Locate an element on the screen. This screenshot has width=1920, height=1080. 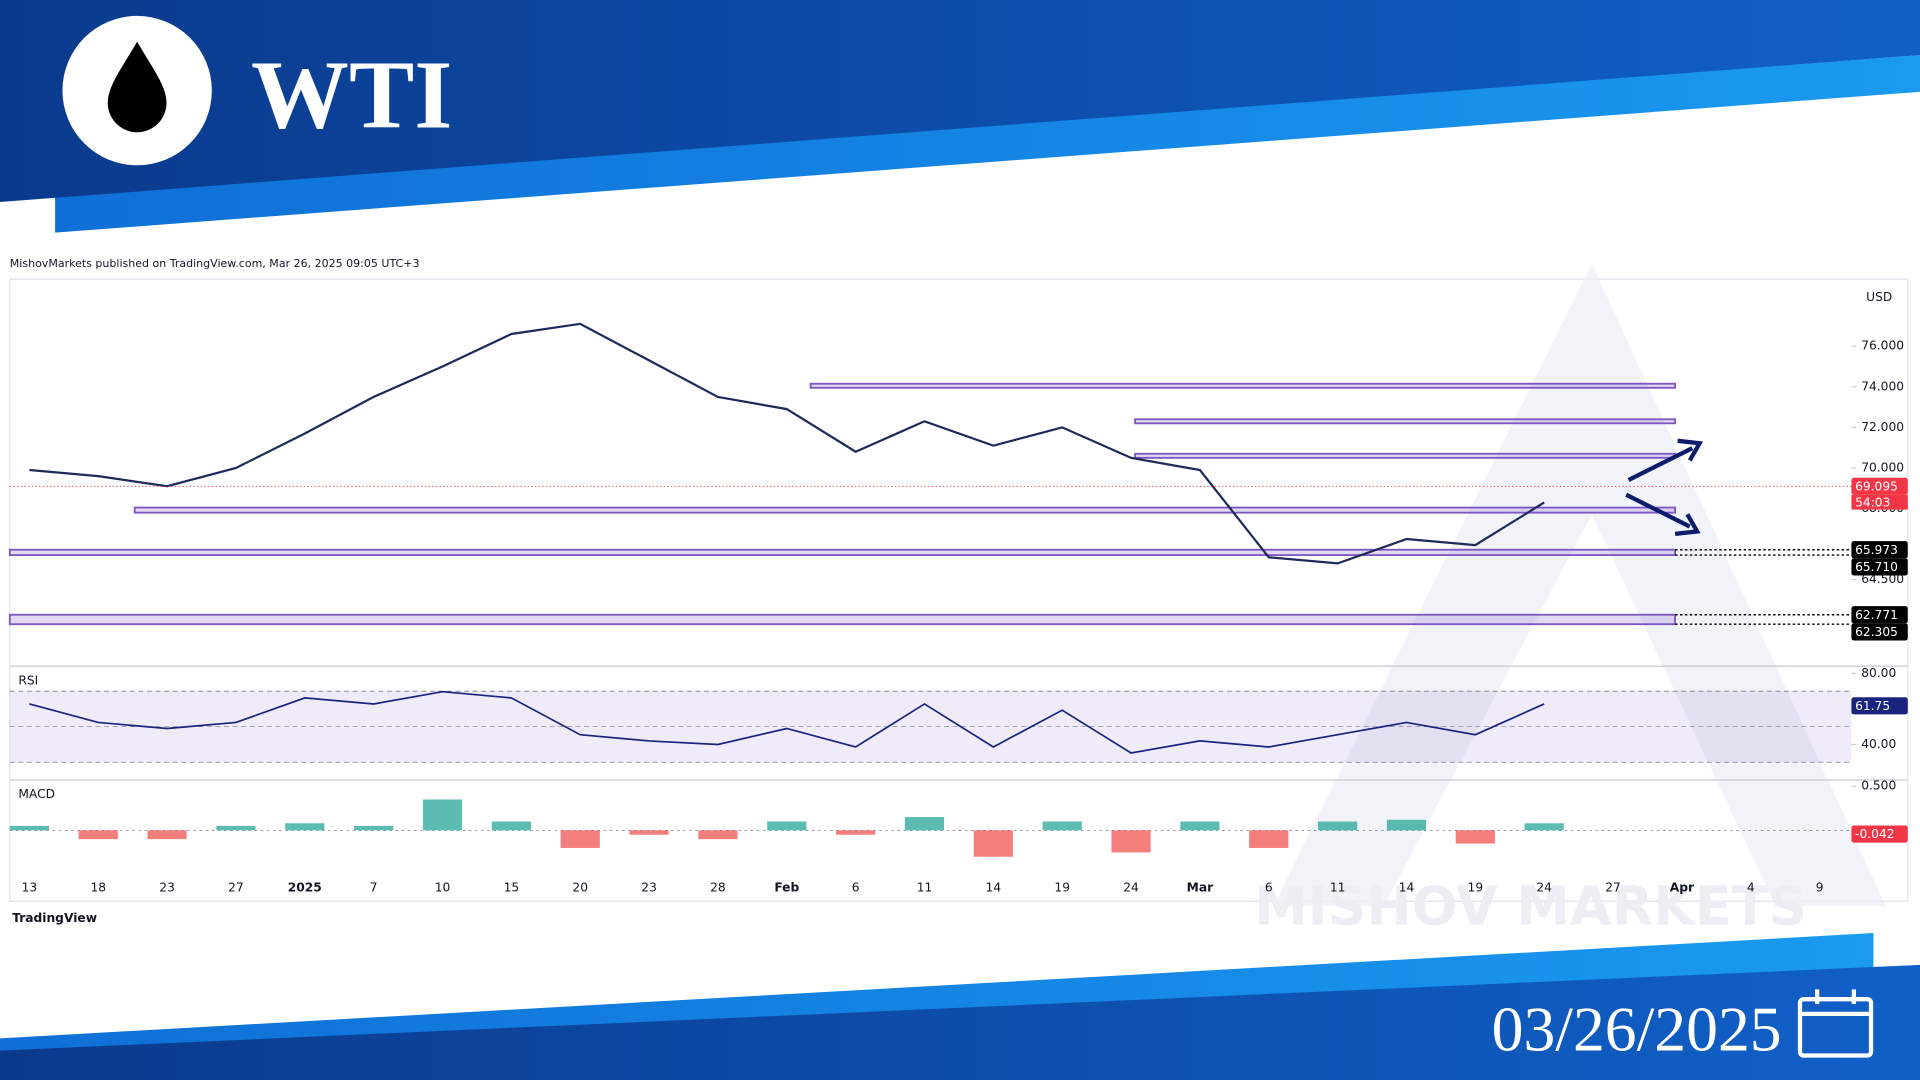
x-tick-label: 9 is located at coordinates (1820, 887).